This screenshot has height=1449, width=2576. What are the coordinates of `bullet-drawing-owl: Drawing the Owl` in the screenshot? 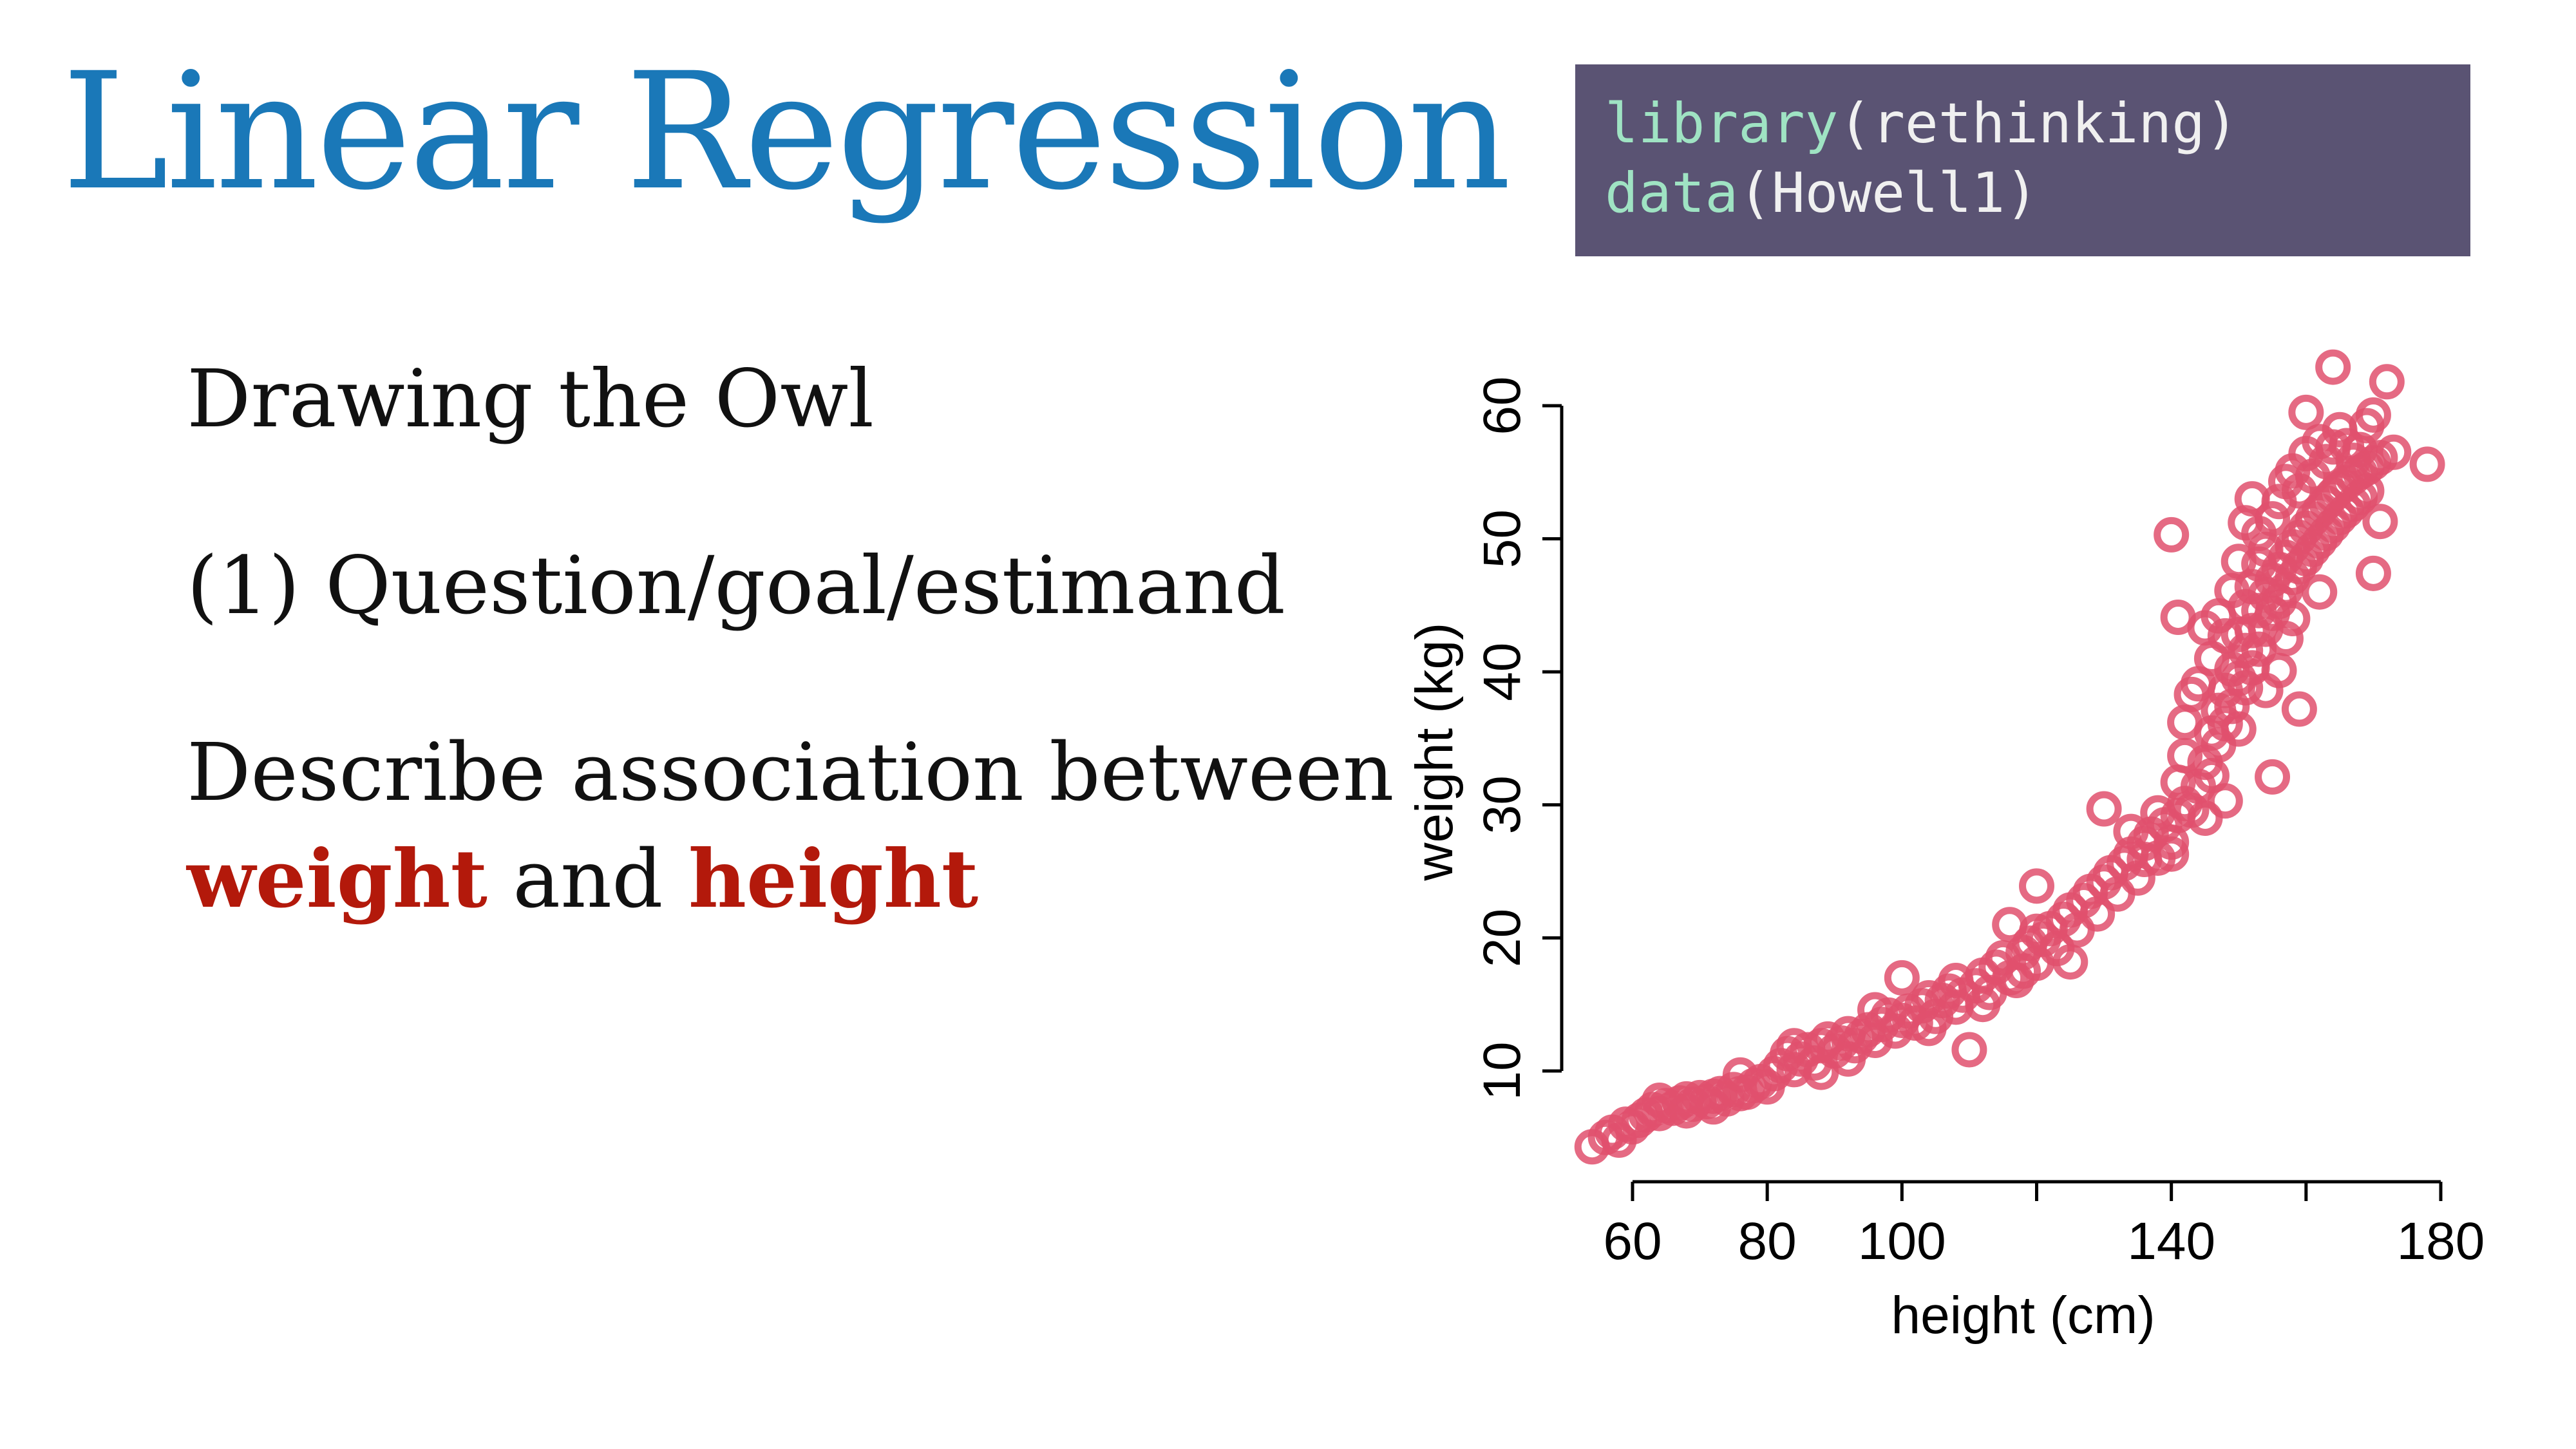 It's located at (531, 399).